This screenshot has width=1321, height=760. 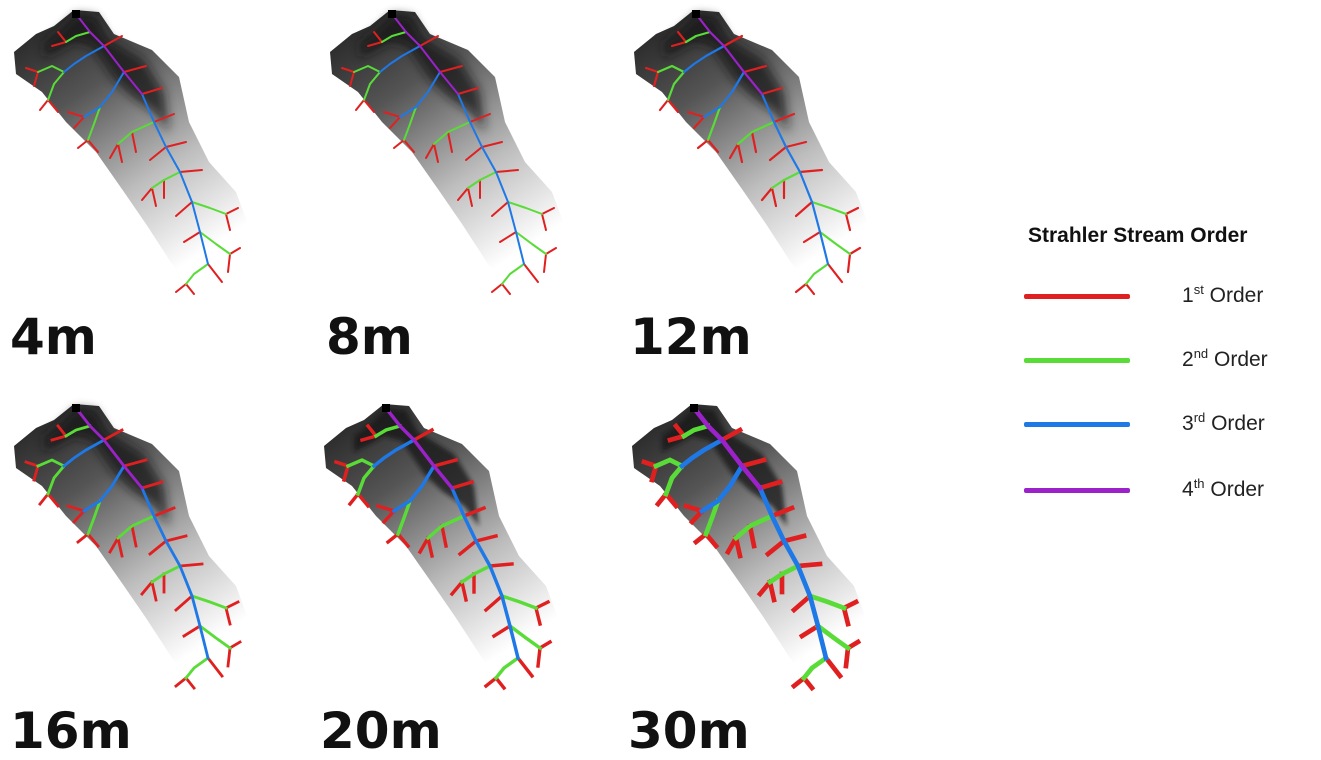 What do you see at coordinates (691, 337) in the screenshot?
I see `resolution-label: 12m` at bounding box center [691, 337].